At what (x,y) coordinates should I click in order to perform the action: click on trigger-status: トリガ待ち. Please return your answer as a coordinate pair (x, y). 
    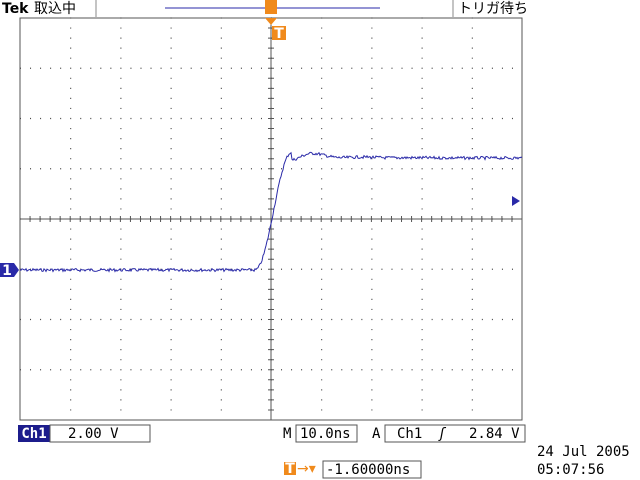
    Looking at the image, I should click on (493, 9).